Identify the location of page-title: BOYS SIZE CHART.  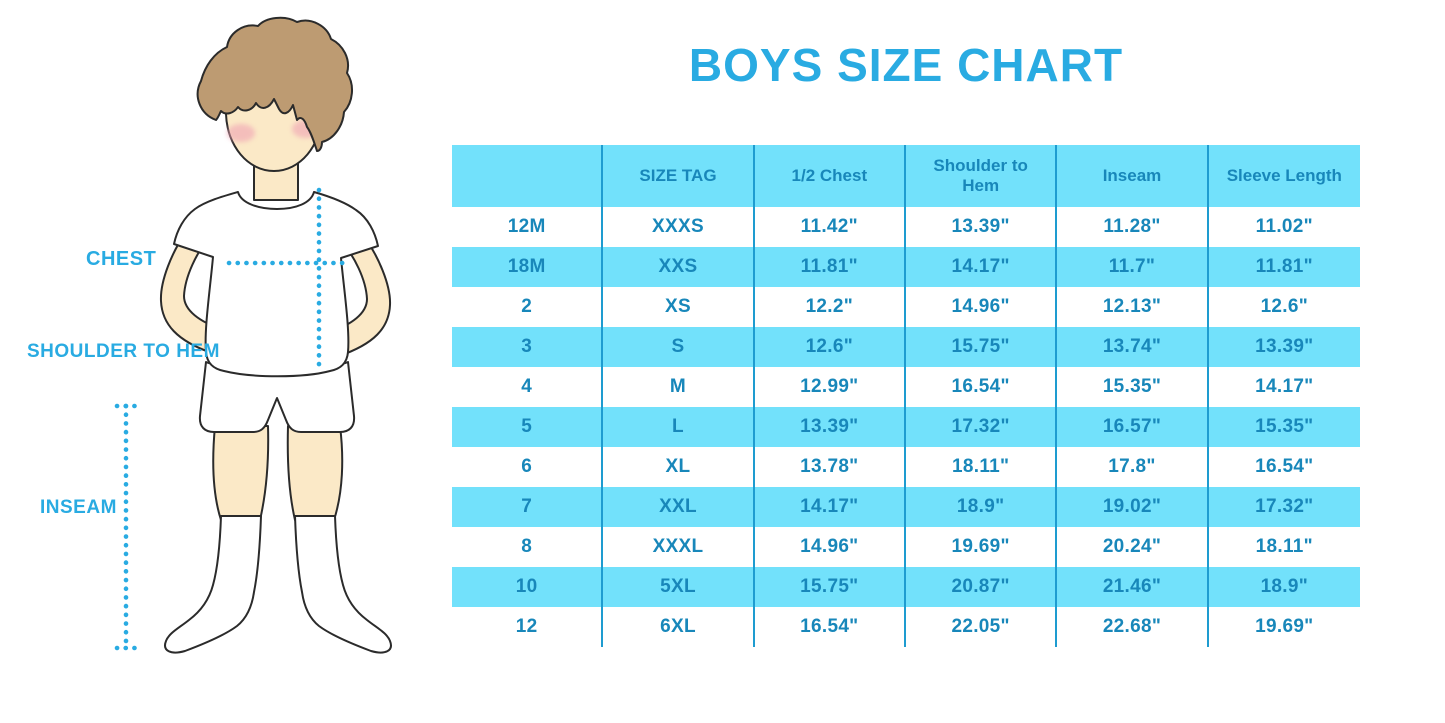
(906, 65).